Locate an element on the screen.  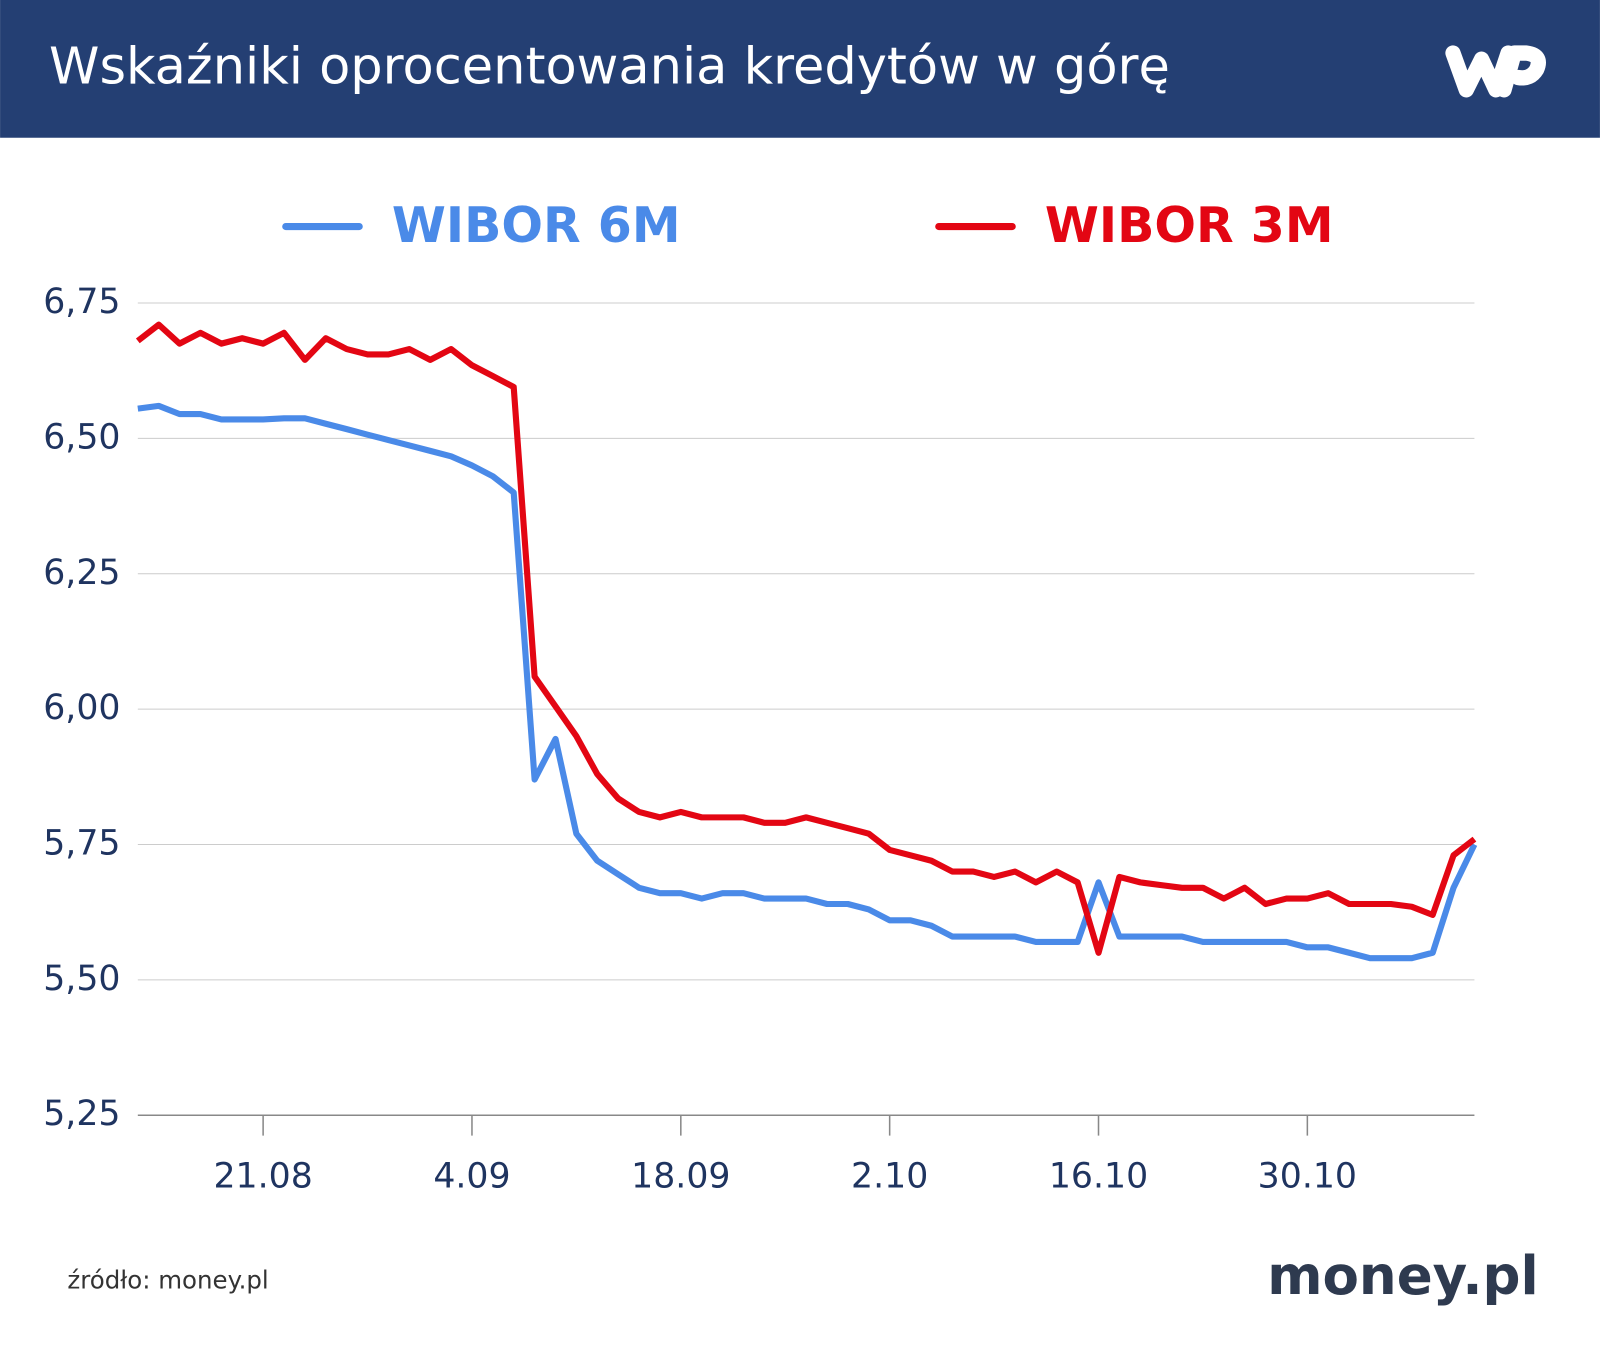
x-tick-label: 16.10 is located at coordinates (1098, 1176).